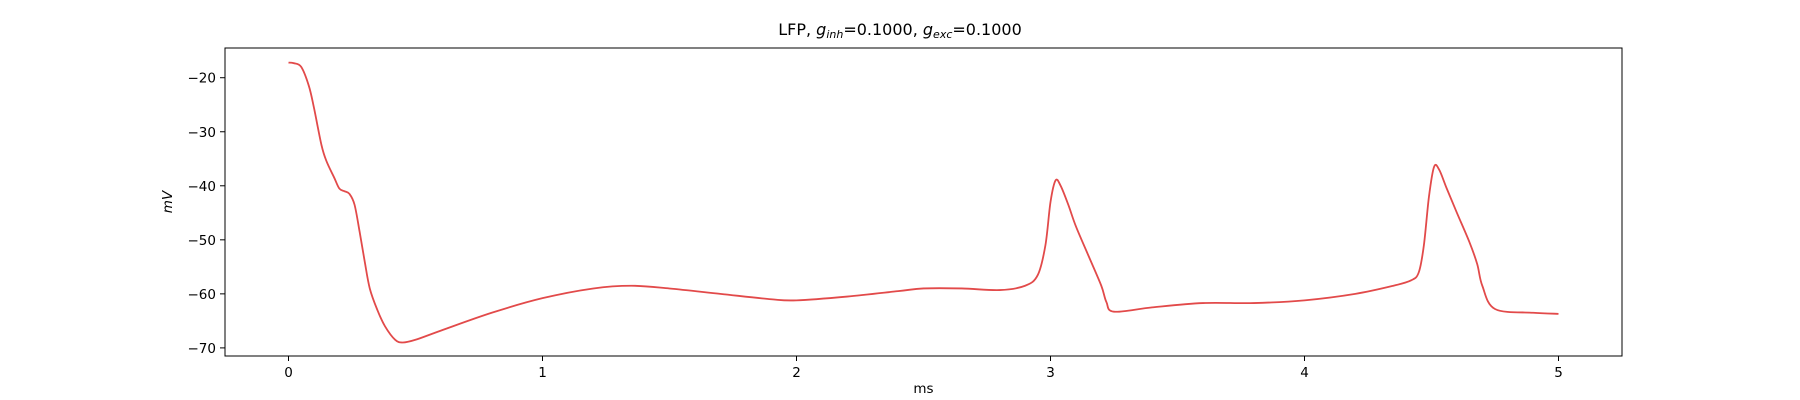 The width and height of the screenshot is (1800, 400). What do you see at coordinates (928, 29) in the screenshot?
I see `title-g-exc-symbol: g` at bounding box center [928, 29].